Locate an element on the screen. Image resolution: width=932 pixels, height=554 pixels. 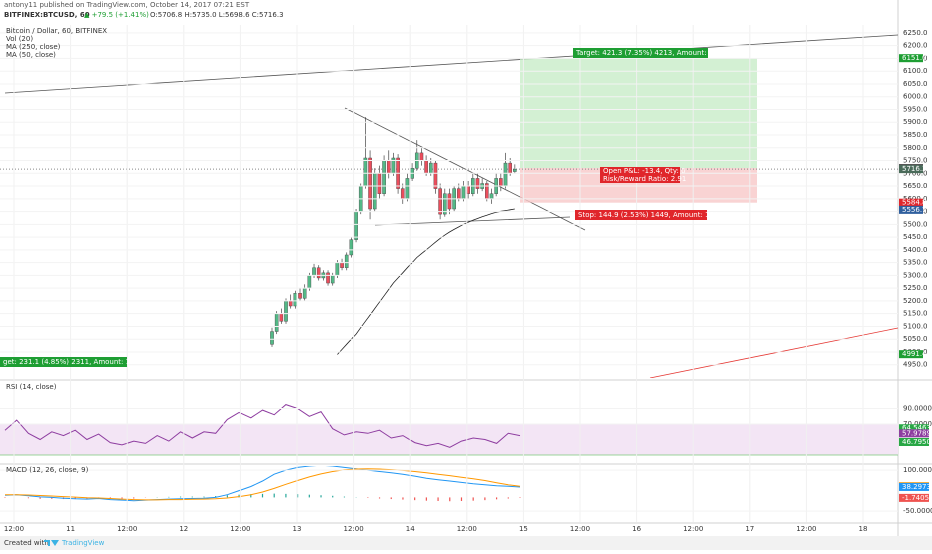
footer-bar is located at coordinates (466, 543).